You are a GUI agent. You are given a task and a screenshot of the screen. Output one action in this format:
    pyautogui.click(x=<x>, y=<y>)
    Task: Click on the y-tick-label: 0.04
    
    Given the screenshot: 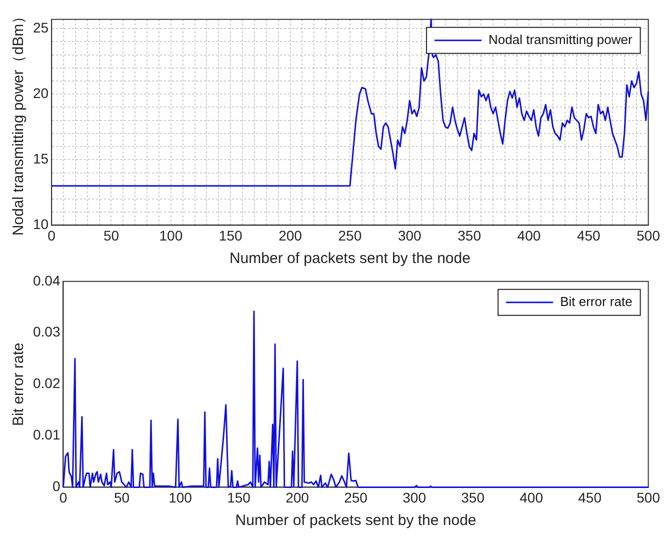 What is the action you would take?
    pyautogui.click(x=46, y=280)
    